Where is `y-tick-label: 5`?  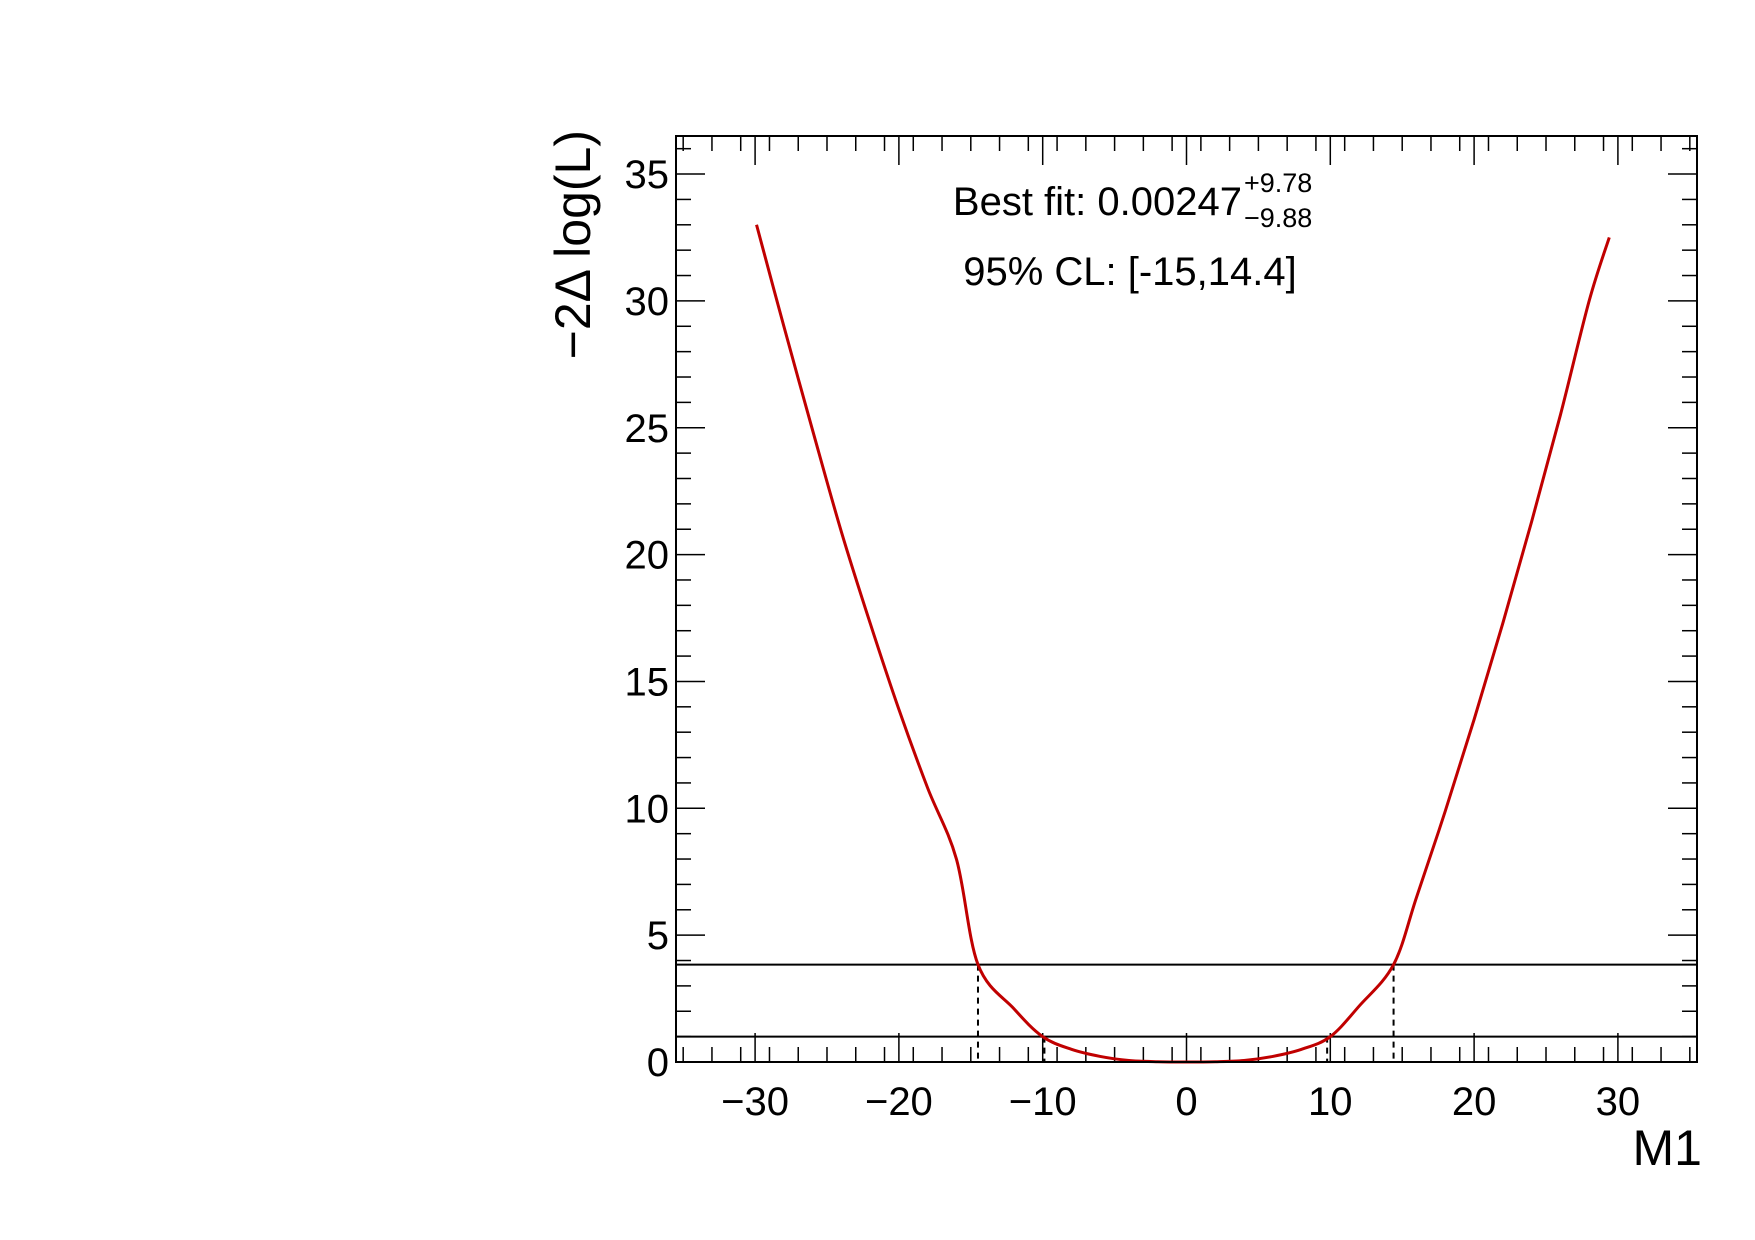 y-tick-label: 5 is located at coordinates (658, 936).